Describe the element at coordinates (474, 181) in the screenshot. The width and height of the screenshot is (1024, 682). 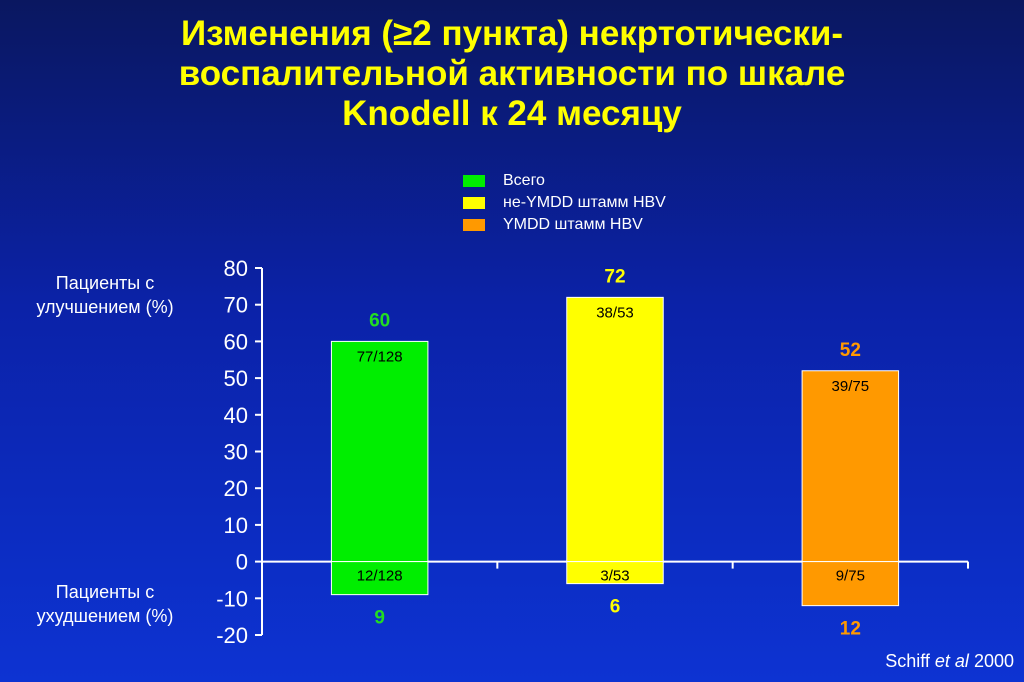
I see `legend-swatch-total` at that location.